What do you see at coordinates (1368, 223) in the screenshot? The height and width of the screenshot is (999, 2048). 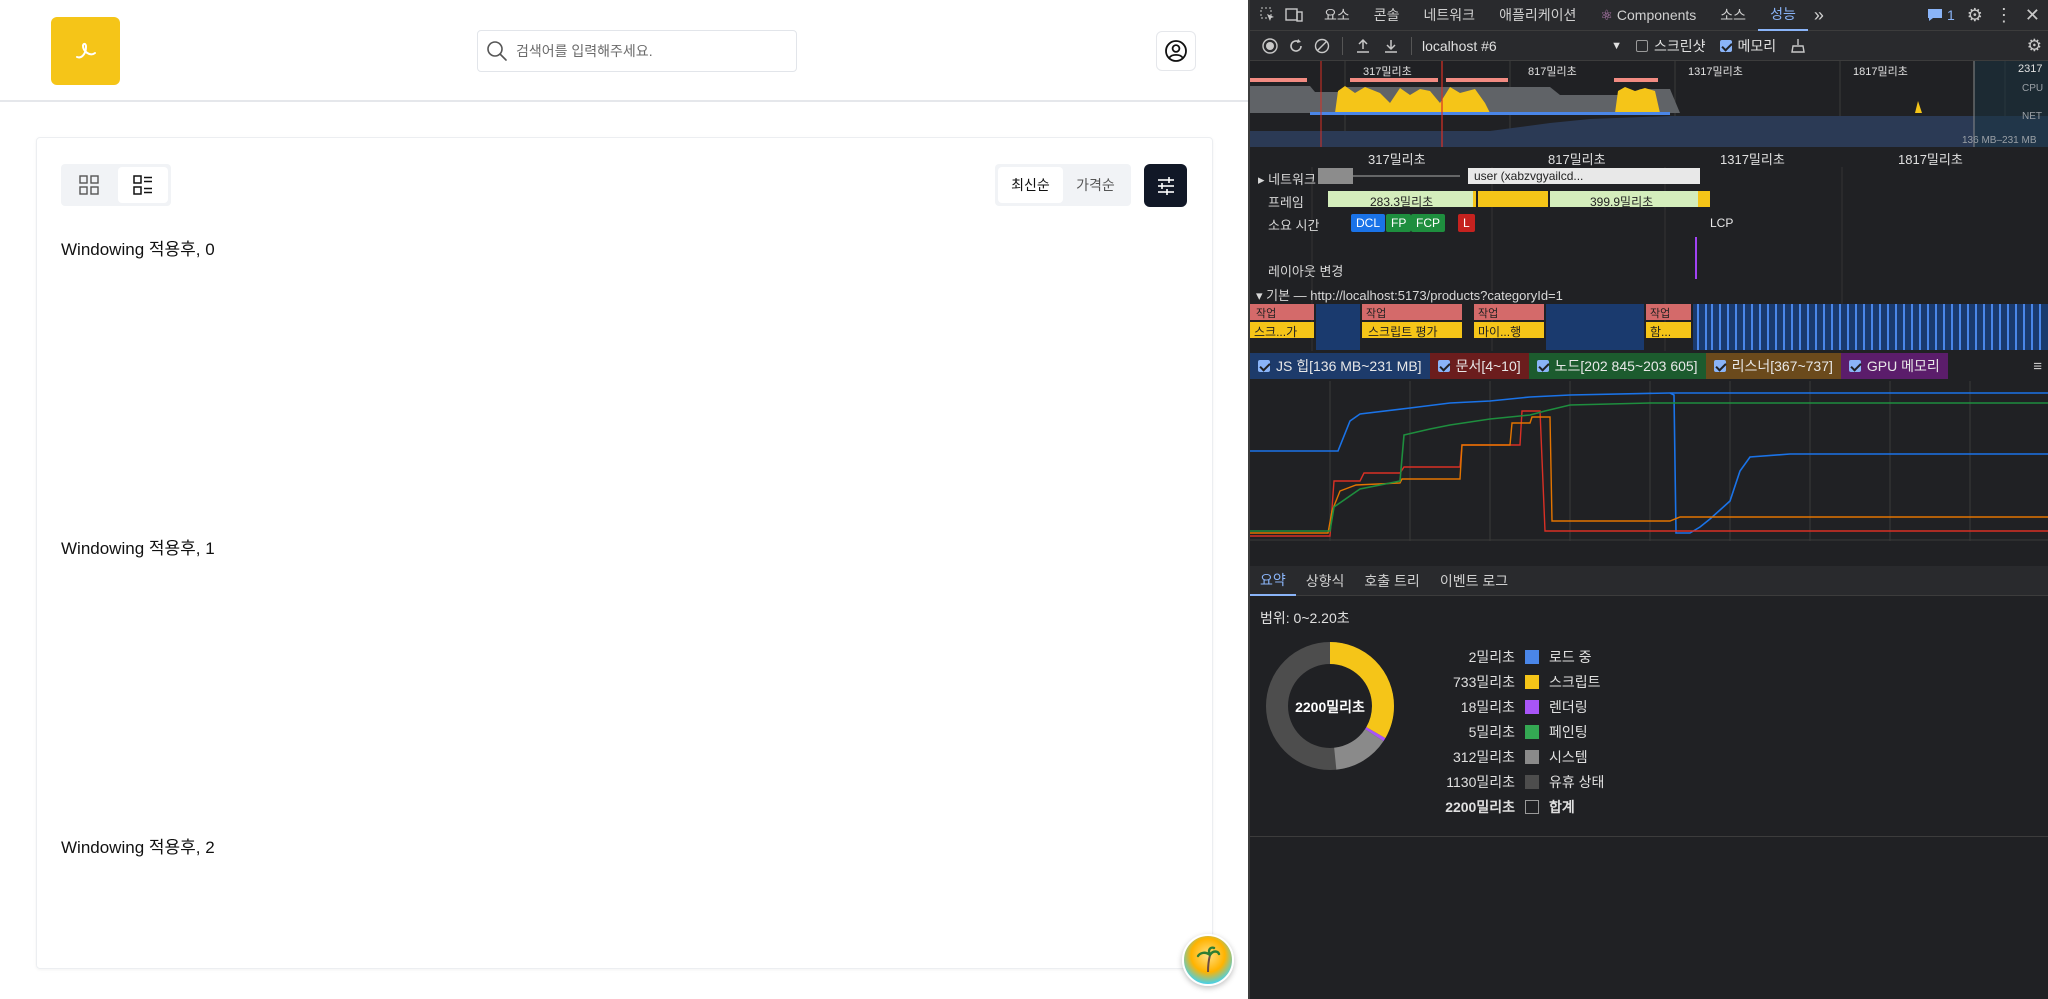 I see `dcl-marker: DCL` at bounding box center [1368, 223].